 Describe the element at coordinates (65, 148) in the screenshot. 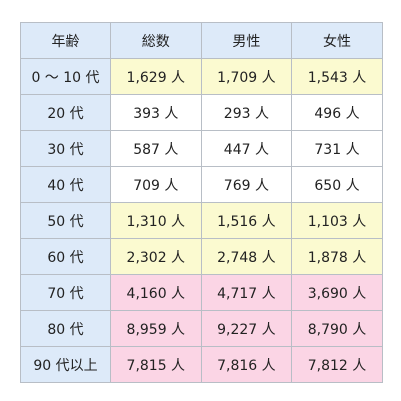

I see `age-cell: 30 代` at that location.